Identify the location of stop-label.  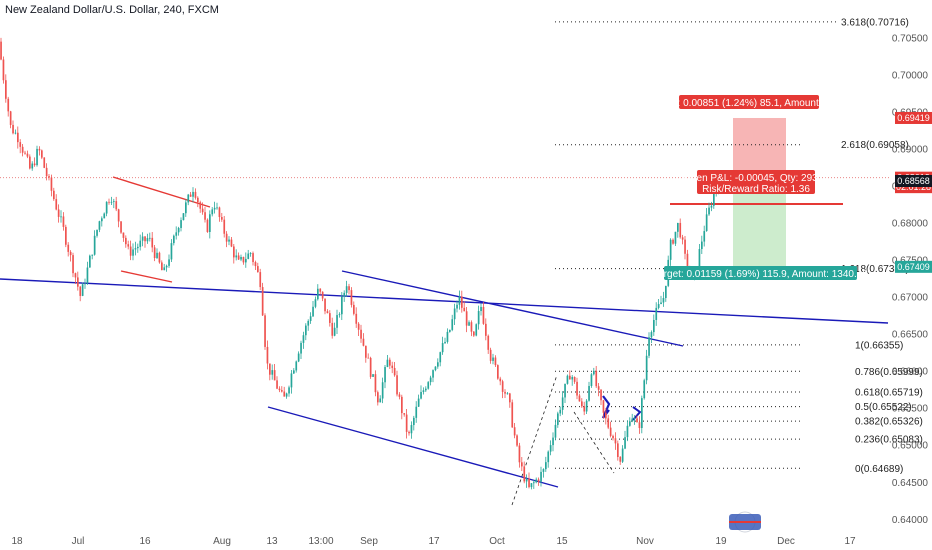
(749, 102).